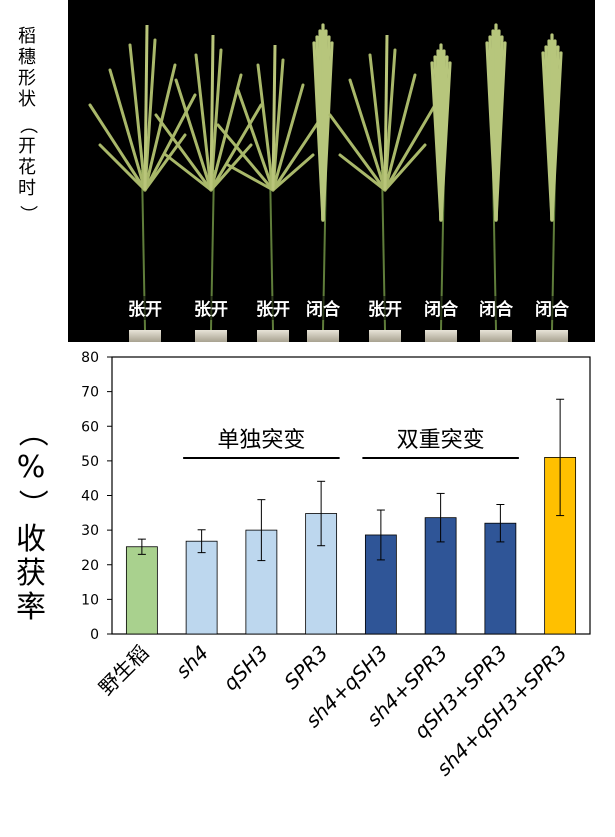 This screenshot has width=615, height=837. I want to click on y-tick-label: 0, so click(94, 635).